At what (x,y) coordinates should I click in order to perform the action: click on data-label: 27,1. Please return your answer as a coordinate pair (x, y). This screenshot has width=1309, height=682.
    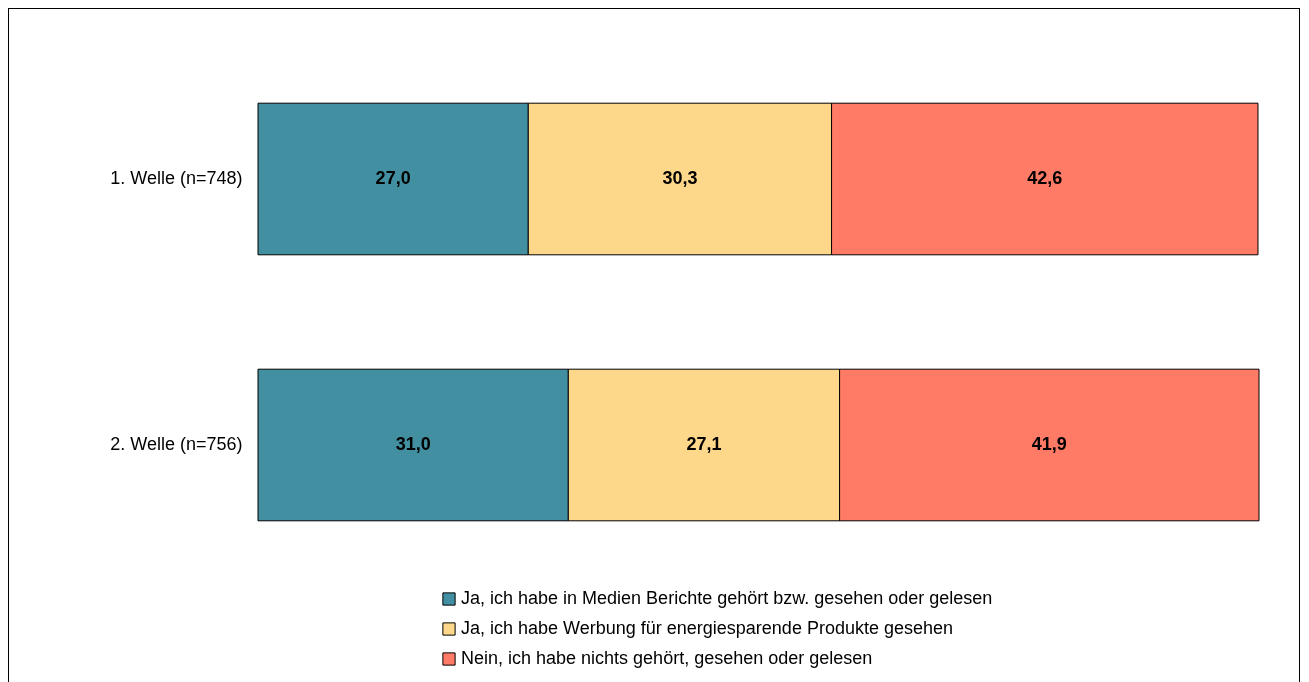
    Looking at the image, I should click on (704, 443).